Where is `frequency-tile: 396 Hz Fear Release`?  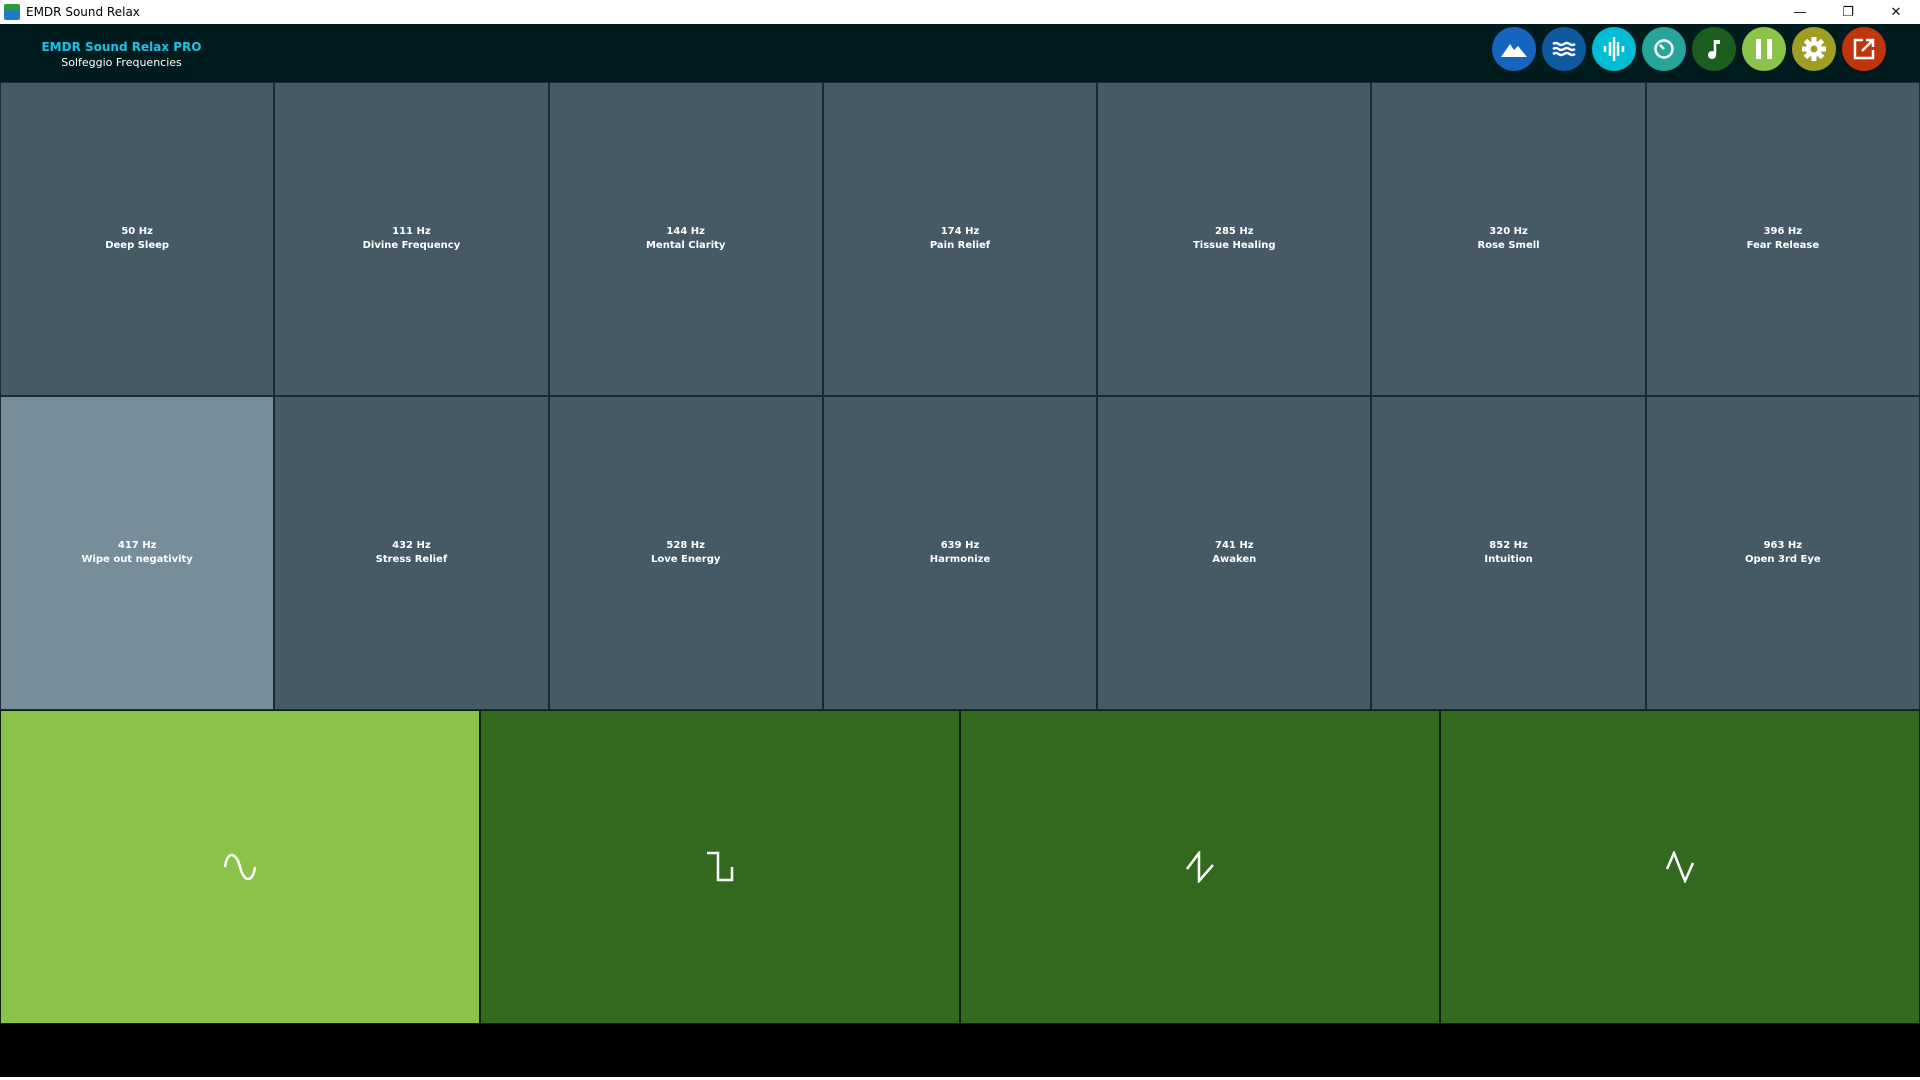 frequency-tile: 396 Hz Fear Release is located at coordinates (1782, 239).